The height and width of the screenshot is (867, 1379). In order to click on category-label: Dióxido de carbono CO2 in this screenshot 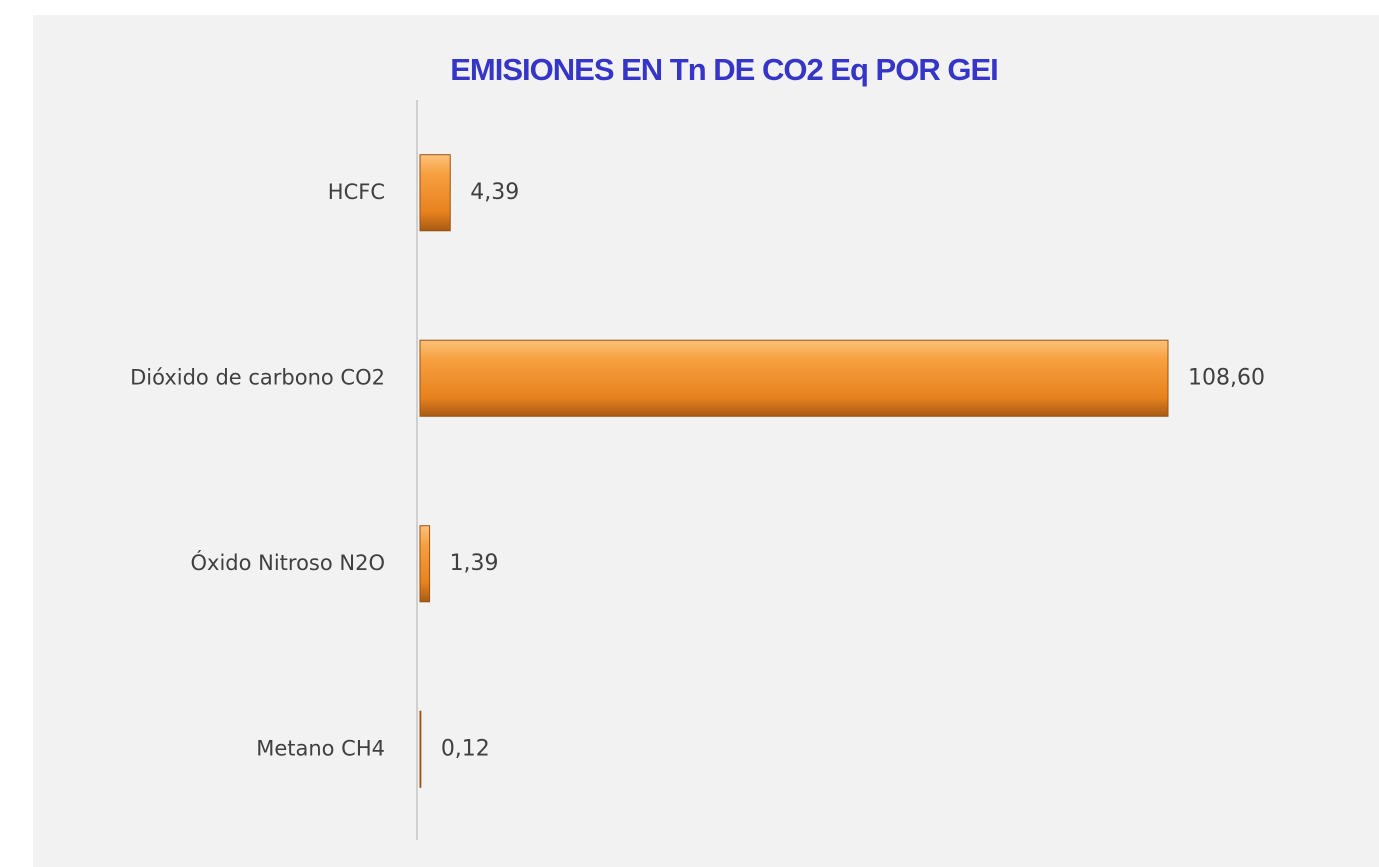, I will do `click(257, 377)`.